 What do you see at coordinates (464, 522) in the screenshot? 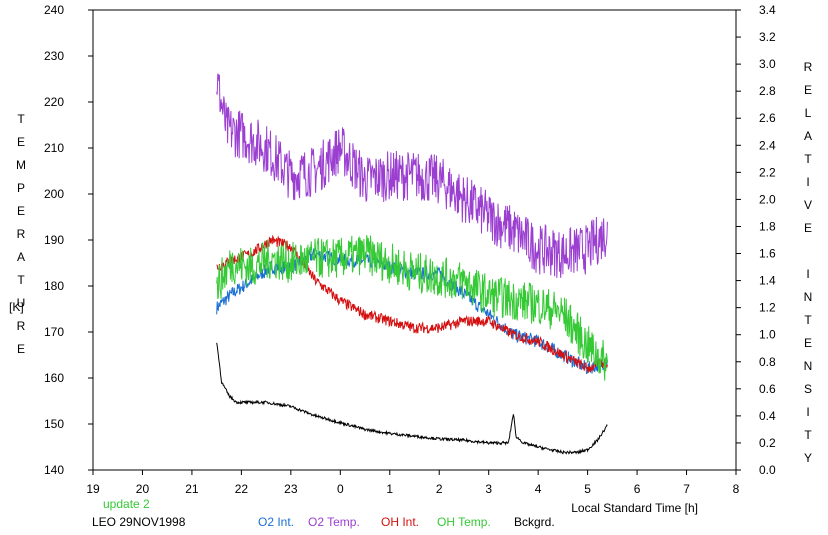
I see `legend-entry: OH Temp.` at bounding box center [464, 522].